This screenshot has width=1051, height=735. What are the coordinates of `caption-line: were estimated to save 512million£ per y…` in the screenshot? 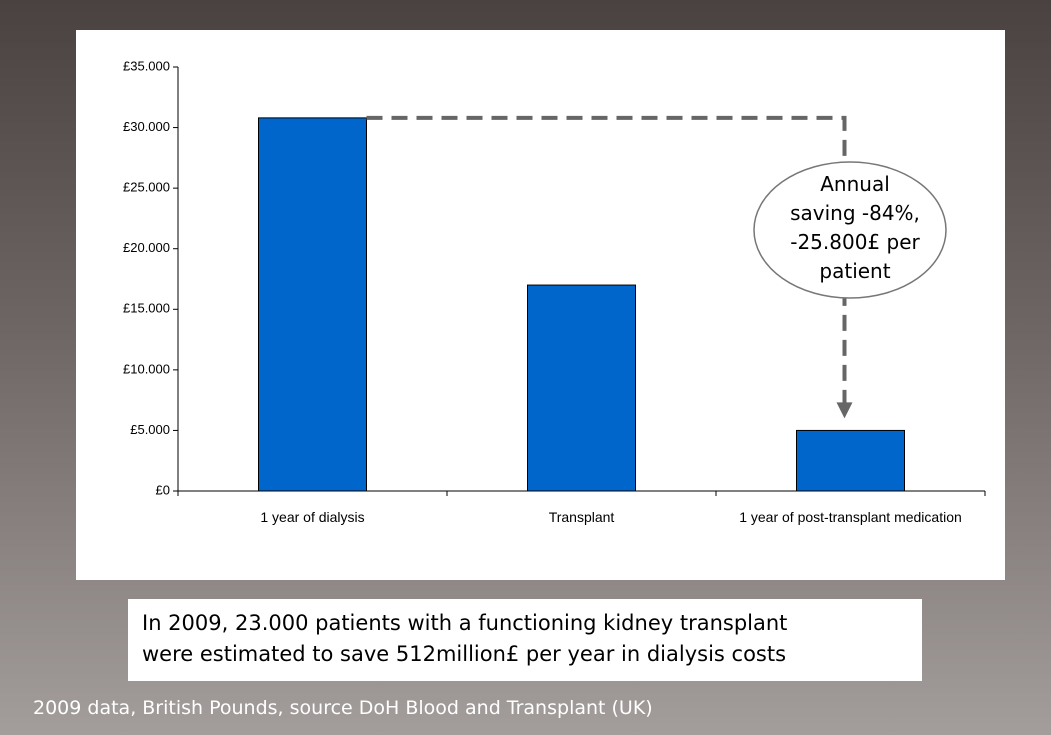 It's located at (464, 654).